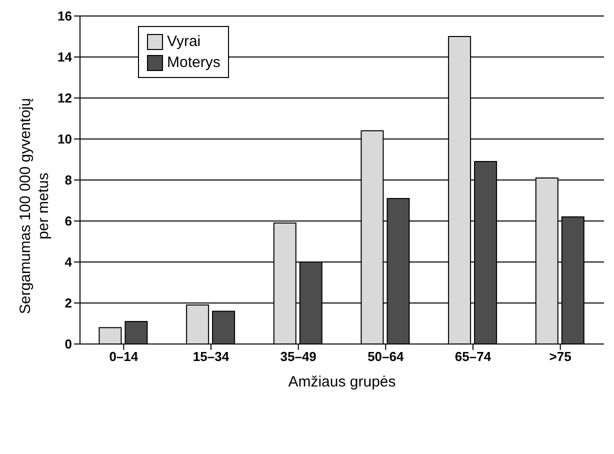 This screenshot has width=614, height=454. What do you see at coordinates (560, 356) in the screenshot?
I see `x-tick-label: >75` at bounding box center [560, 356].